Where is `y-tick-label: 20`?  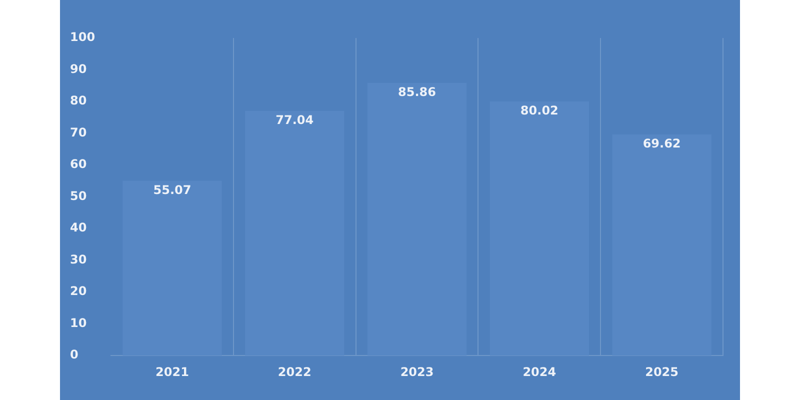 y-tick-label: 20 is located at coordinates (78, 291).